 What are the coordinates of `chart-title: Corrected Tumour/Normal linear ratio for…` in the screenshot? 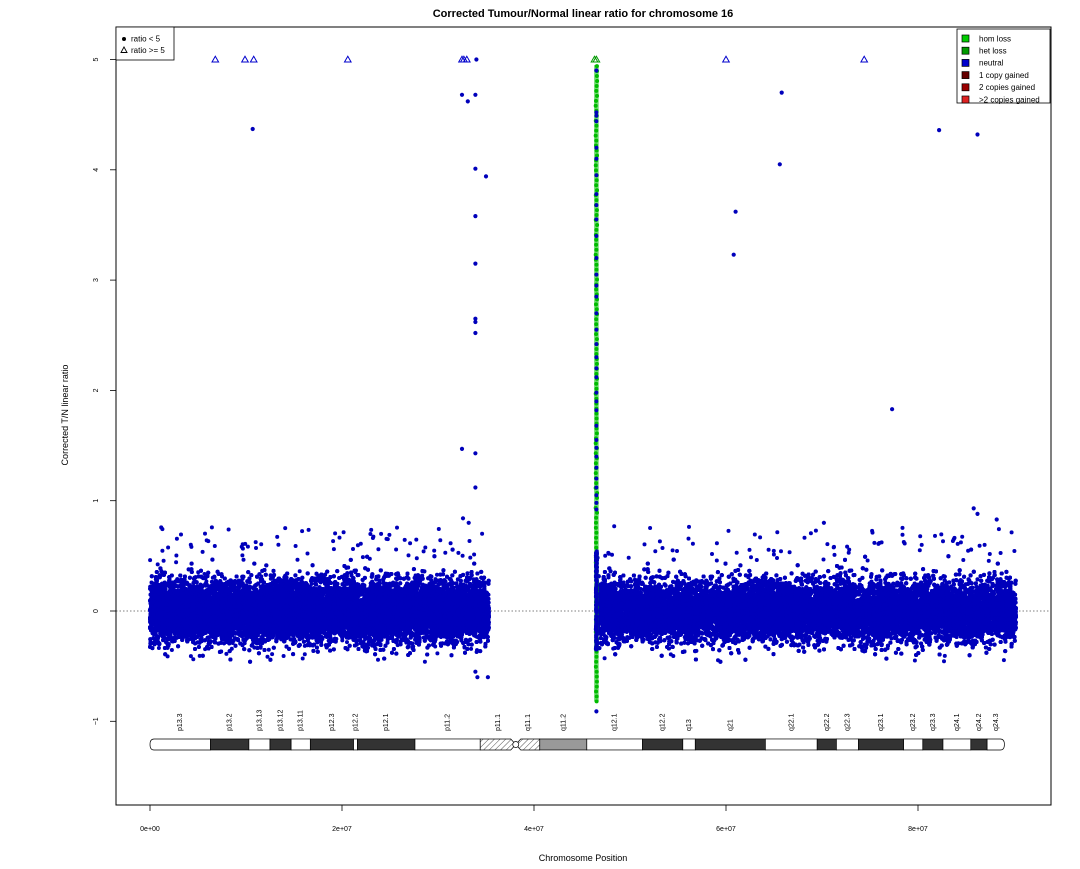 It's located at (583, 14).